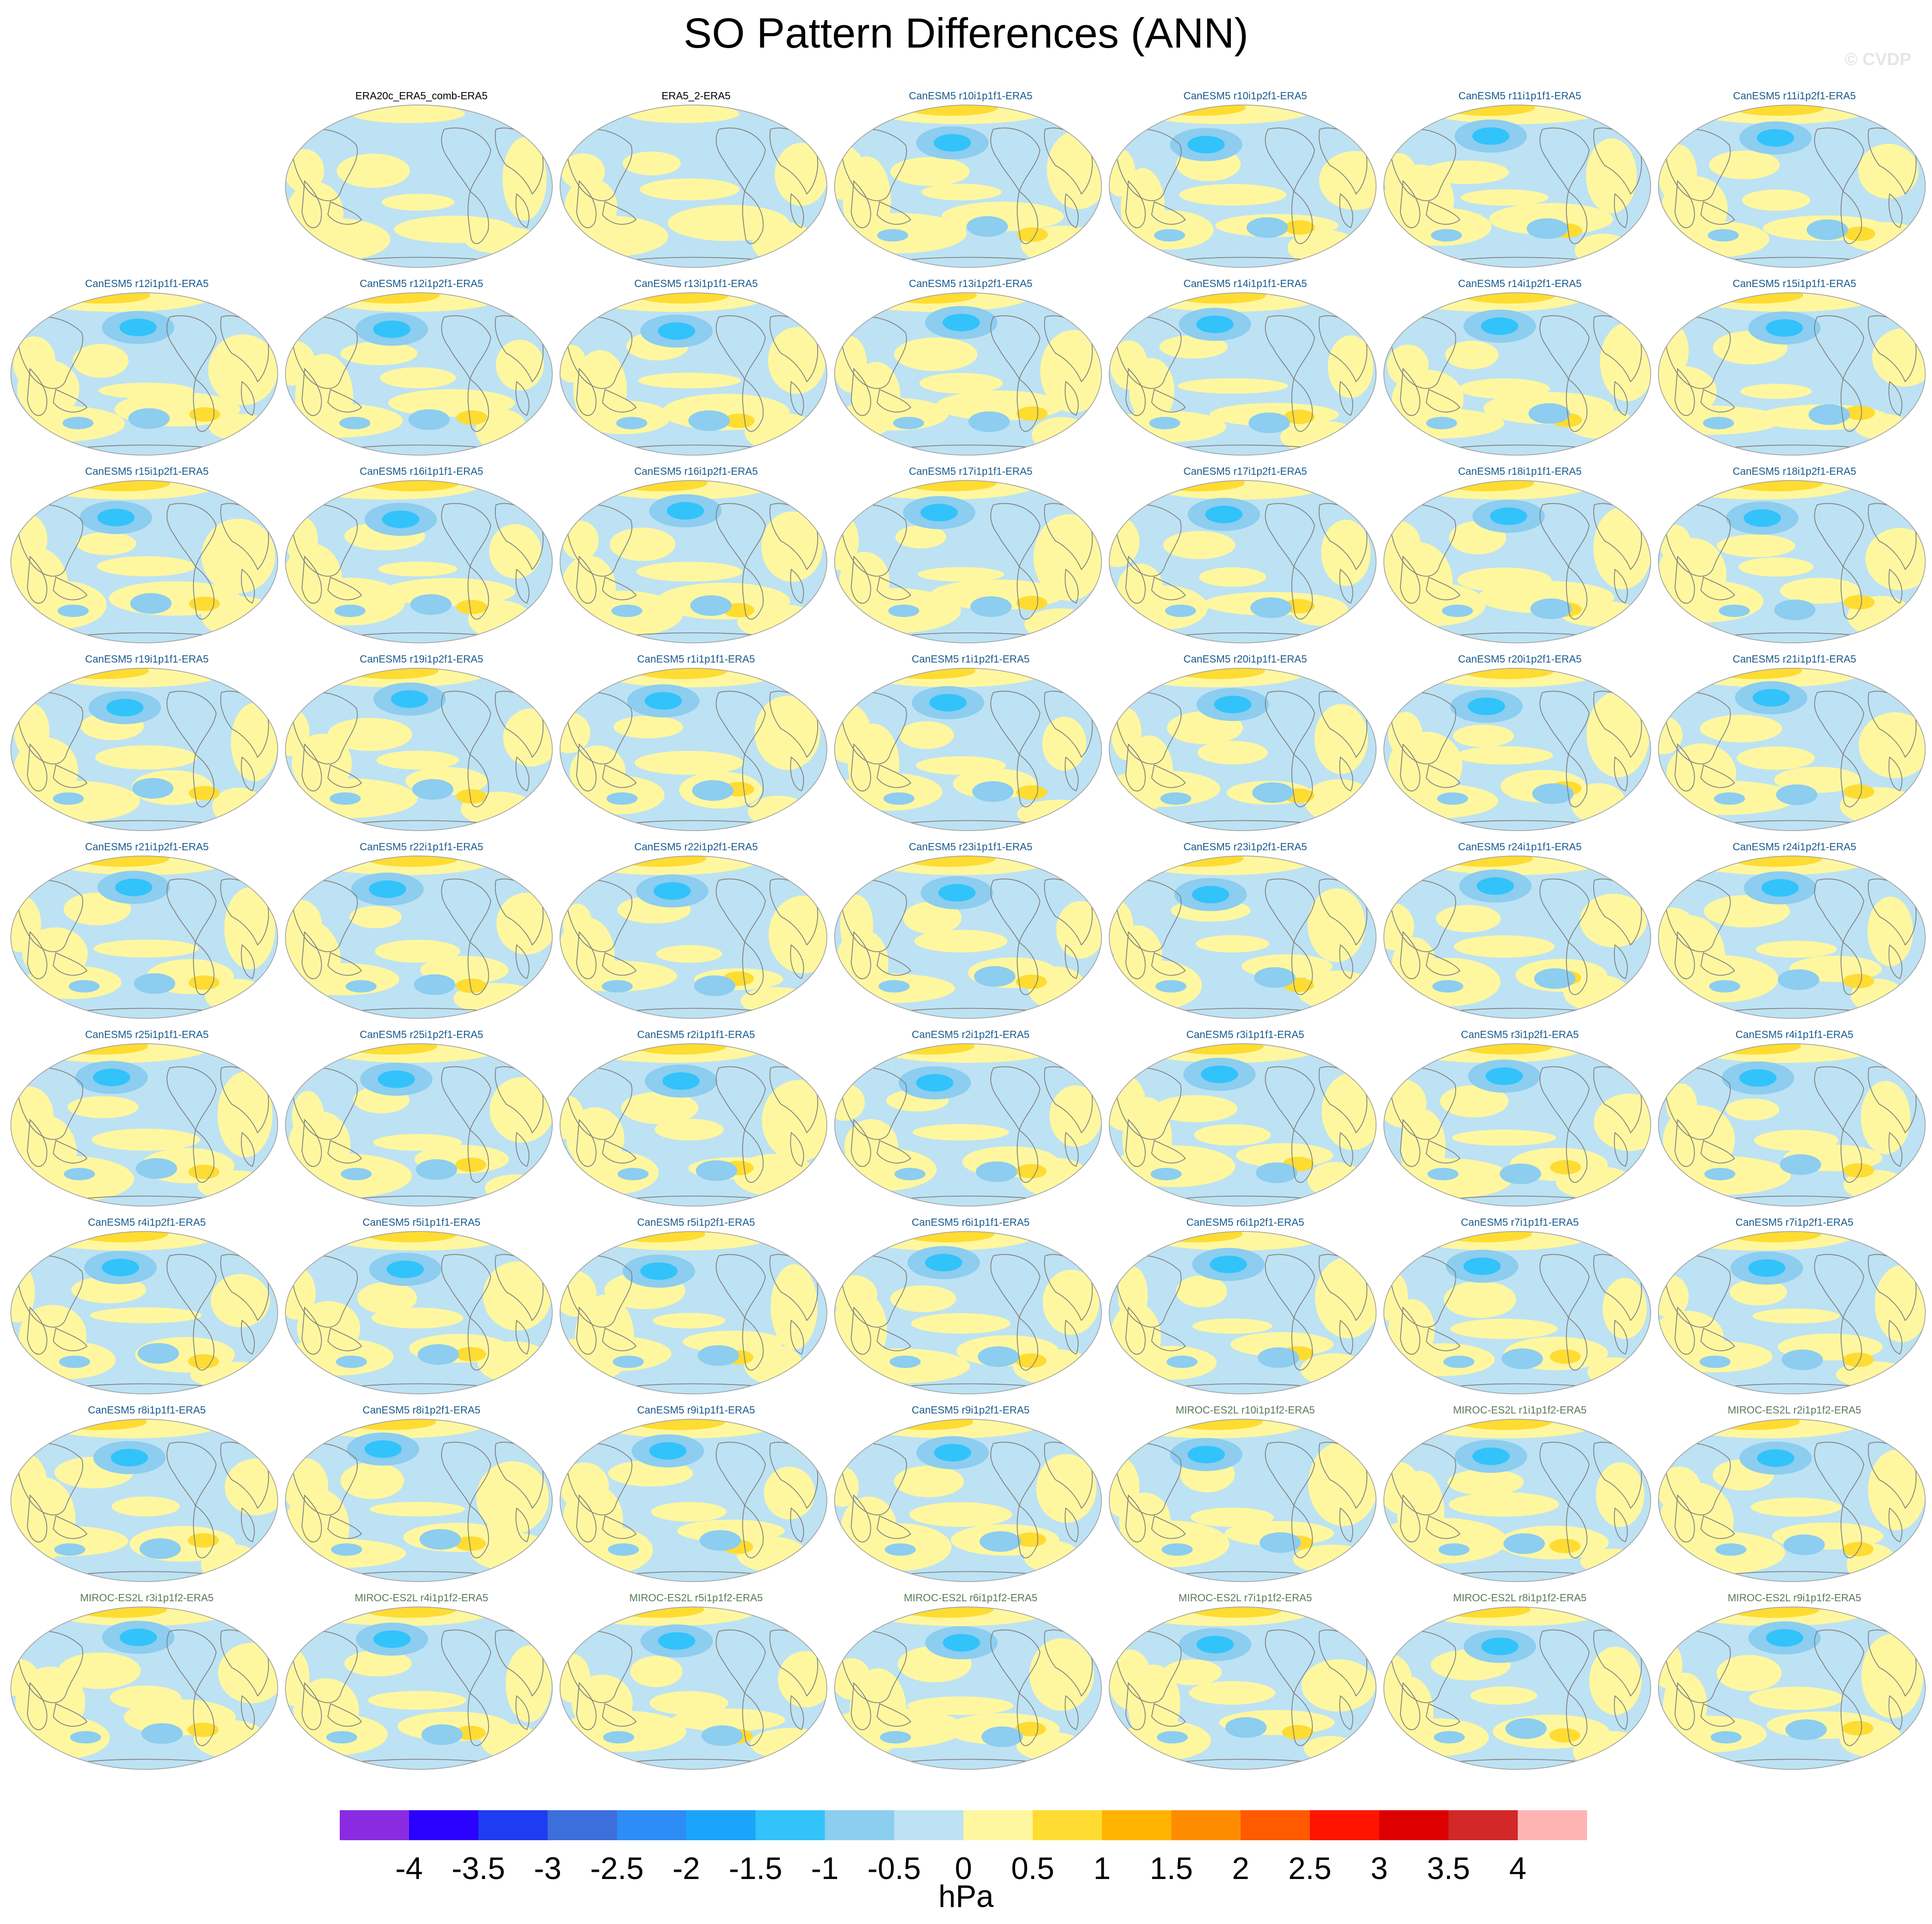 This screenshot has height=1924, width=1932. I want to click on map-panel: CanESM5 r7i1p1f1-ERA5, so click(1519, 1306).